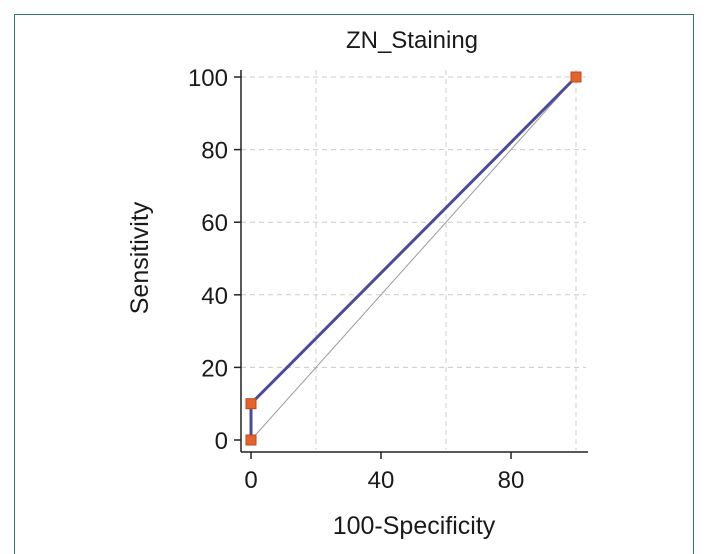 The image size is (707, 554). I want to click on y-tick-label: 60, so click(214, 223).